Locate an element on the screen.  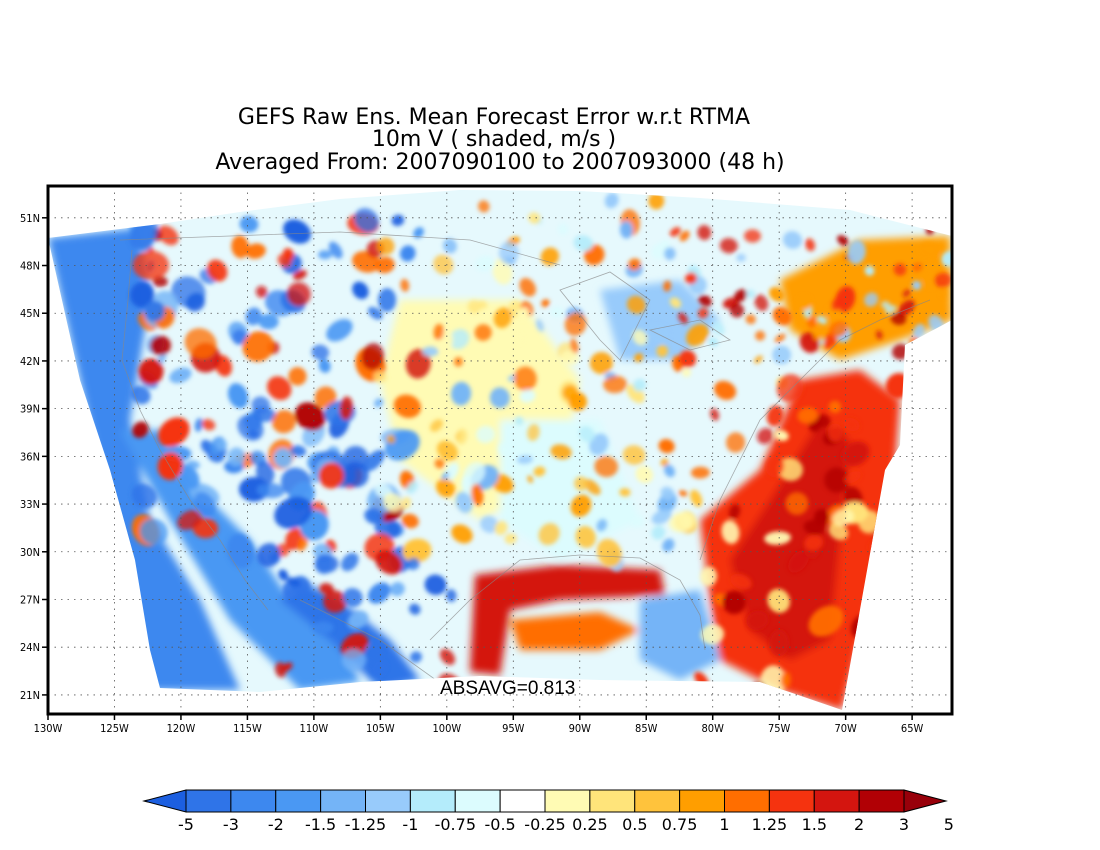
lon-tick-label: 70W is located at coordinates (845, 728).